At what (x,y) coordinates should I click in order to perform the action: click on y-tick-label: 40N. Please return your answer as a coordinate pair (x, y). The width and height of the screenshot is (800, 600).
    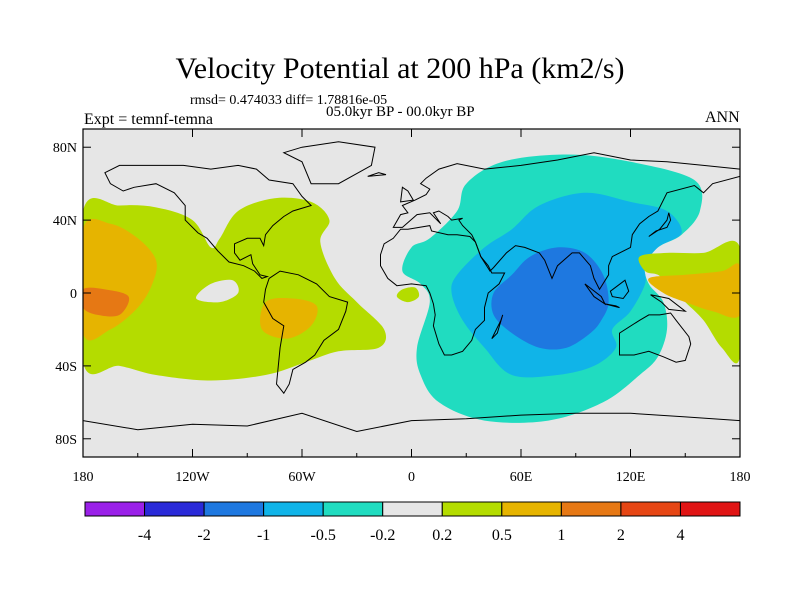
    Looking at the image, I should click on (65, 221).